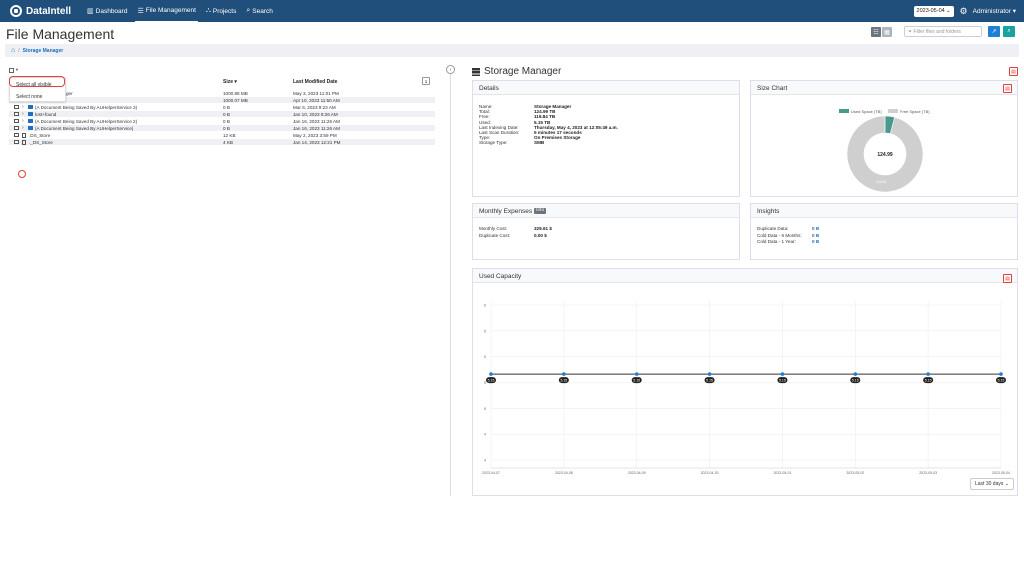 The image size is (1024, 576). I want to click on export-pdf-button: ▤, so click(1013, 71).